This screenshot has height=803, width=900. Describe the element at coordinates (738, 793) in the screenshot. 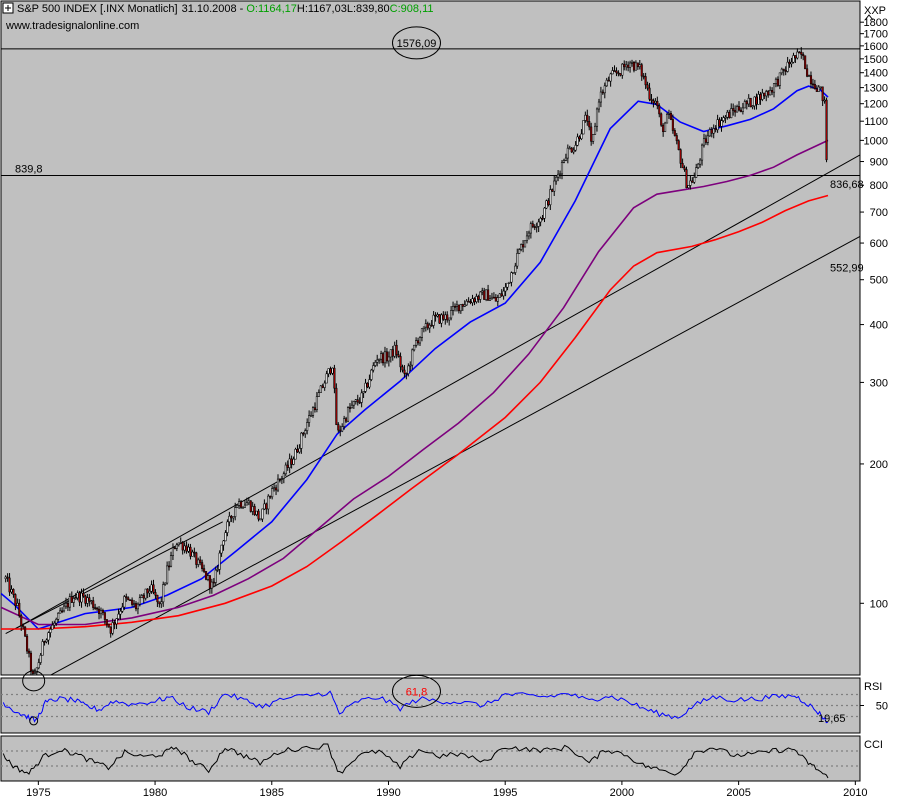

I see `x-tick-label: 2005` at that location.